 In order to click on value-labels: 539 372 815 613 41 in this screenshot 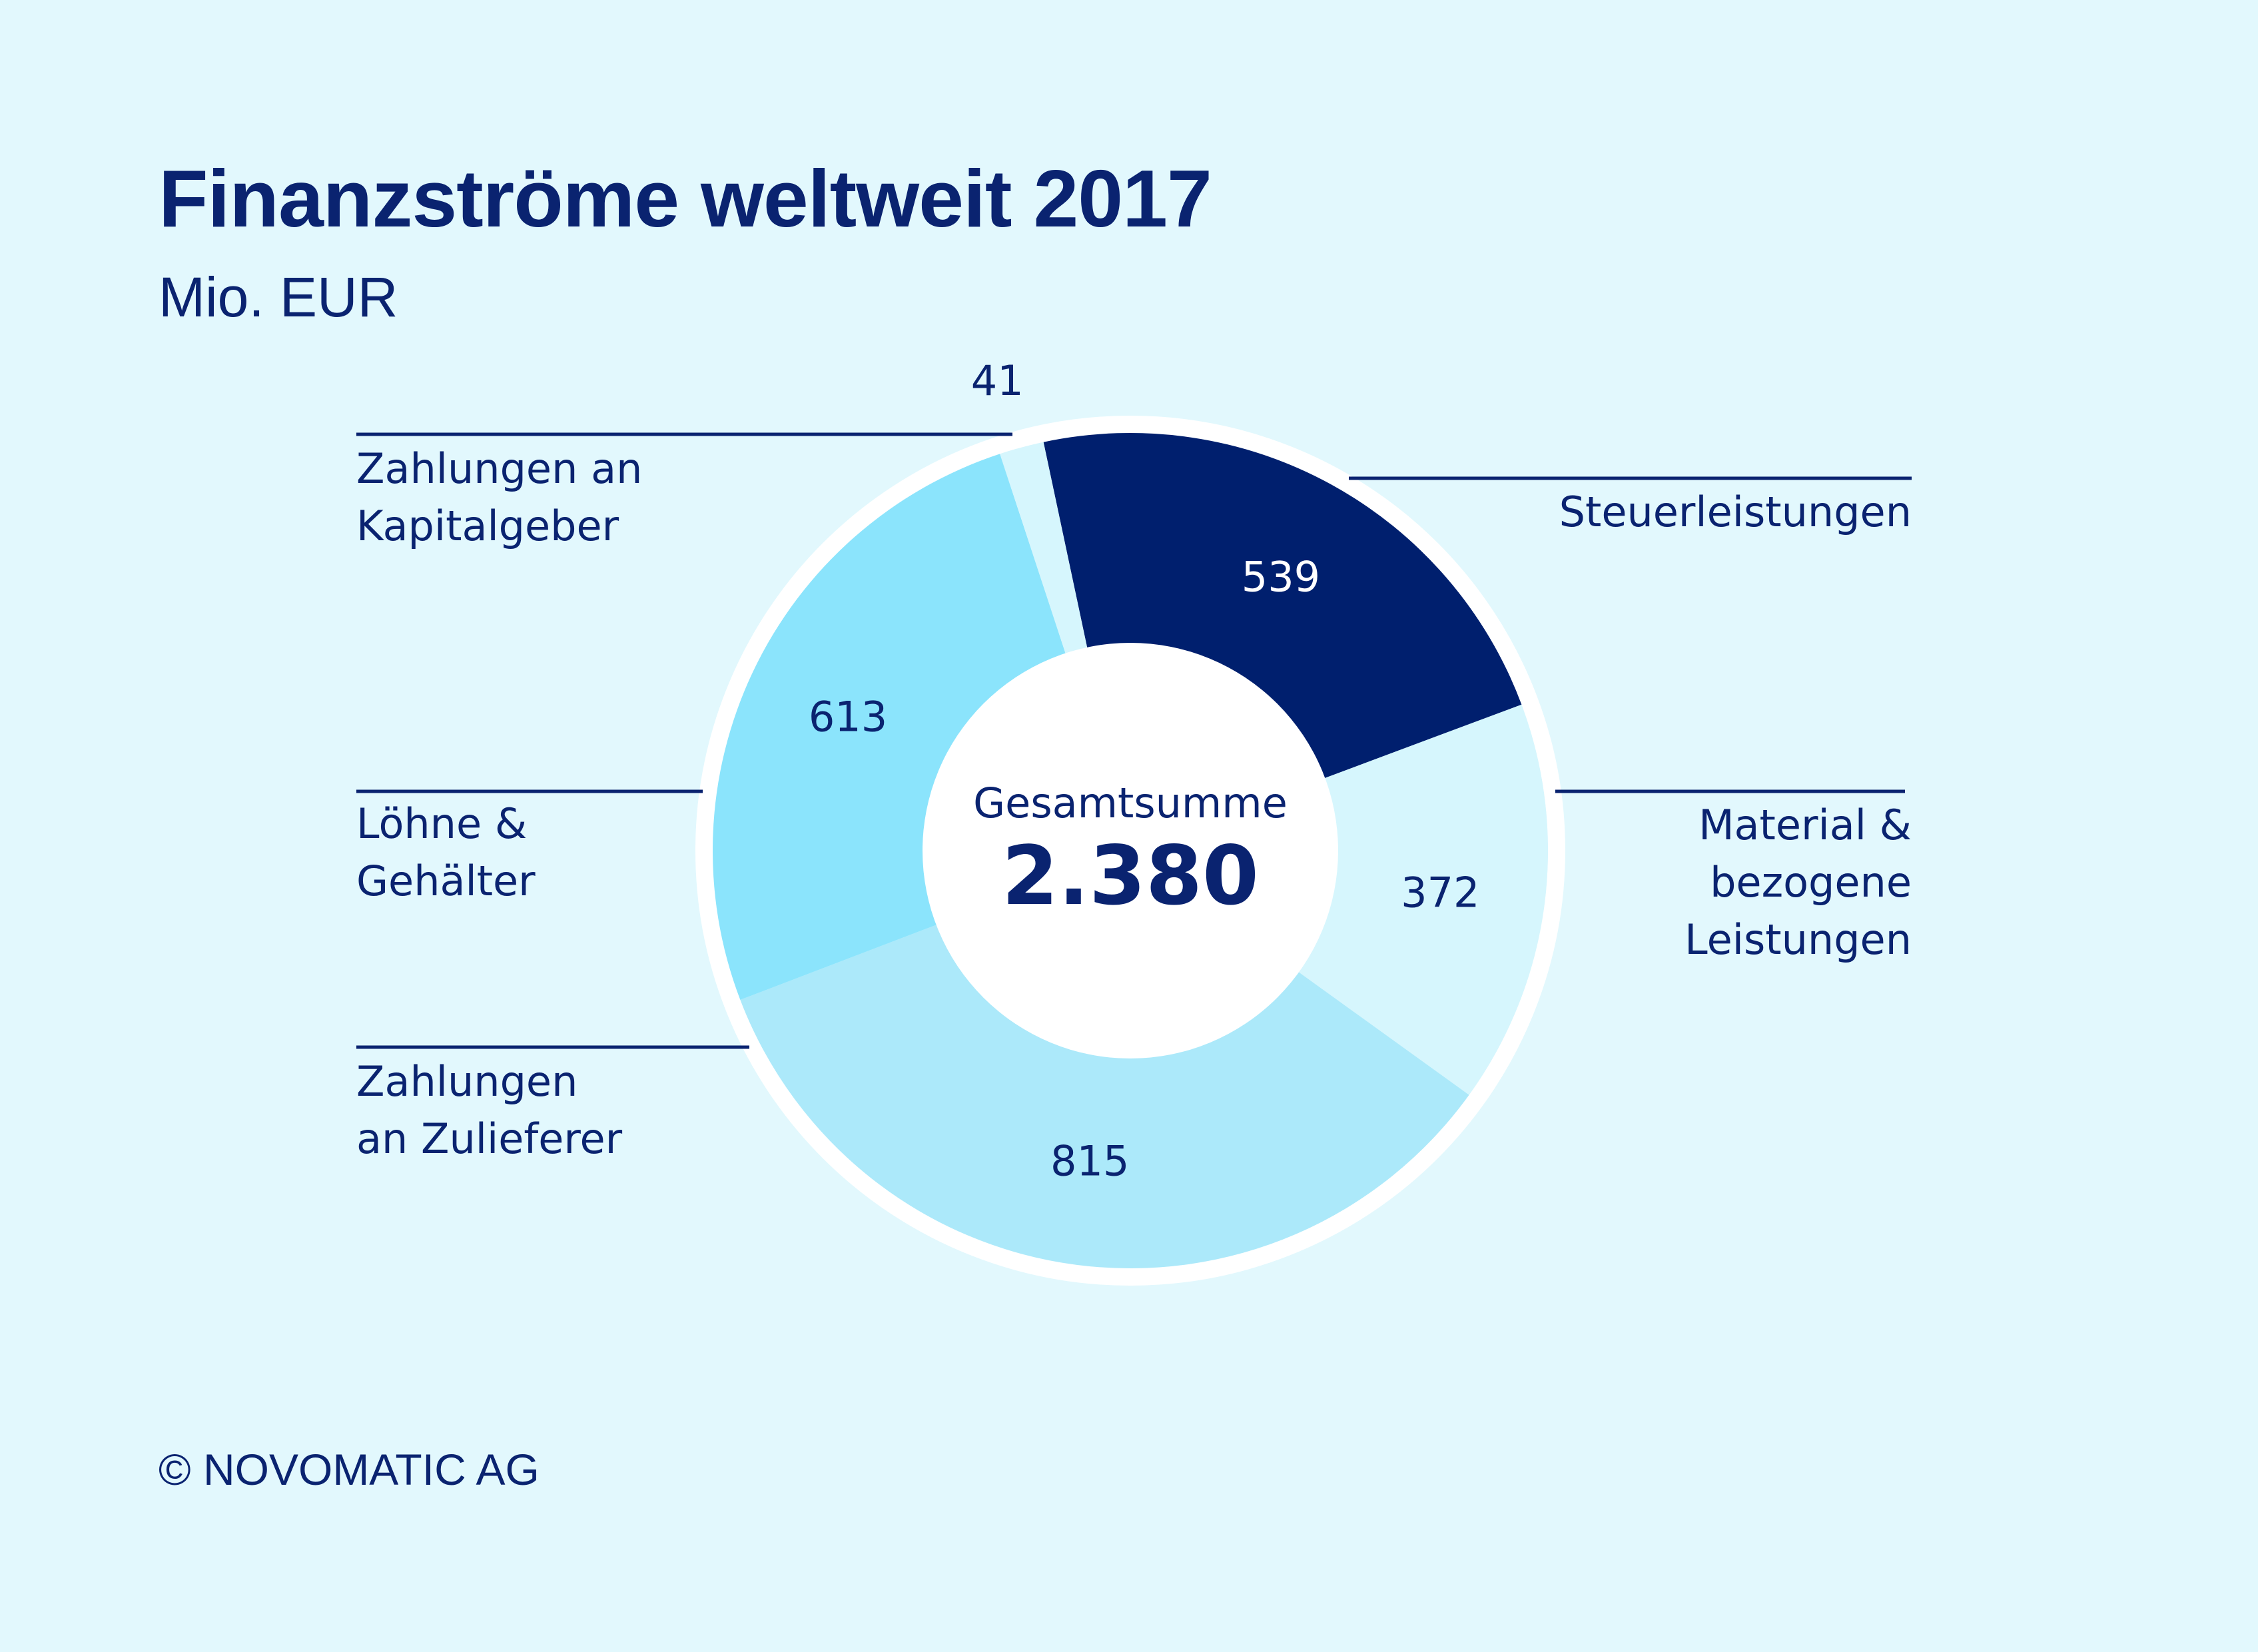, I will do `click(1144, 771)`.